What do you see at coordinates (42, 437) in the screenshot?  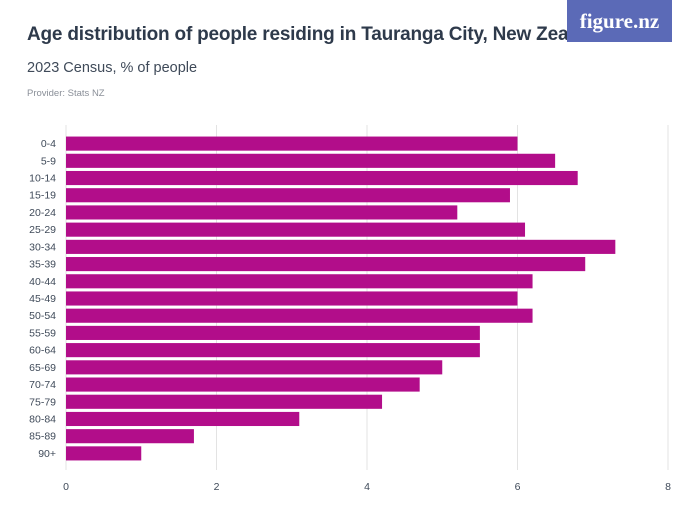 I see `category-label: 85-89` at bounding box center [42, 437].